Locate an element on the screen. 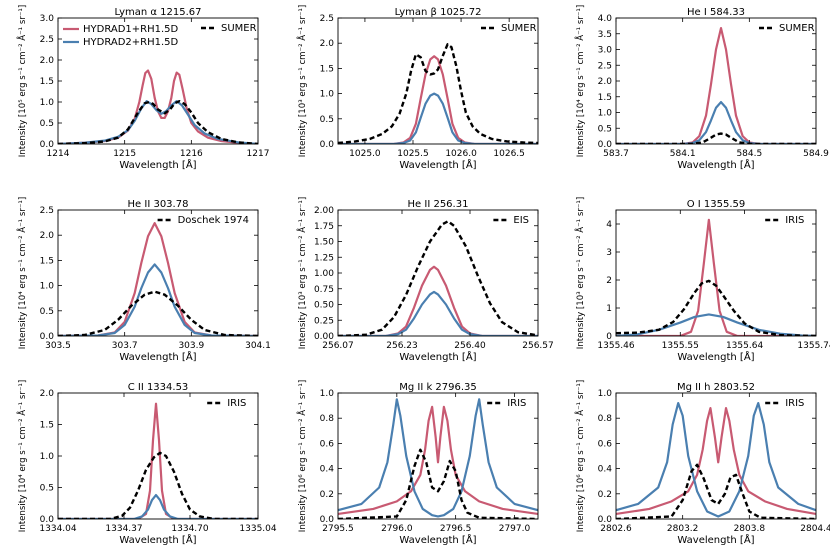  legend: IRIS is located at coordinates (784, 403).